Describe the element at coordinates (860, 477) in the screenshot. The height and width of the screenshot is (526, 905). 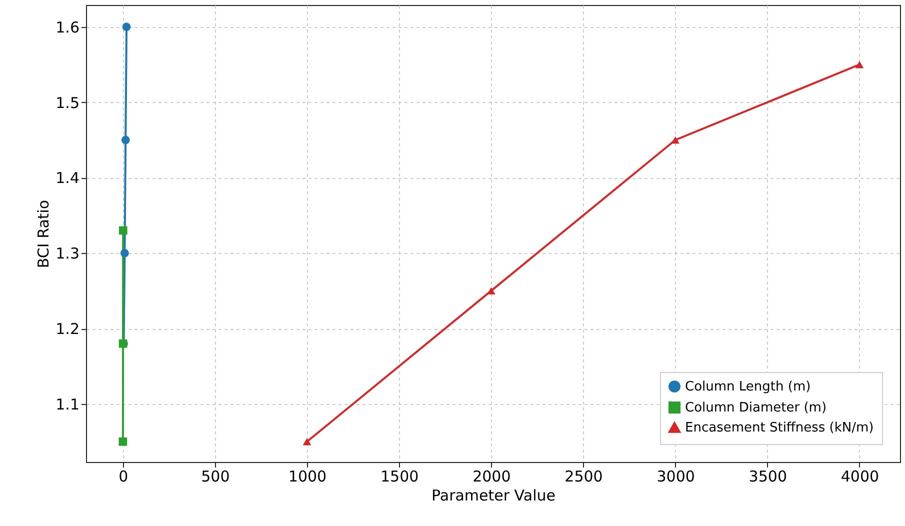
I see `x-tick-label: 4000` at that location.